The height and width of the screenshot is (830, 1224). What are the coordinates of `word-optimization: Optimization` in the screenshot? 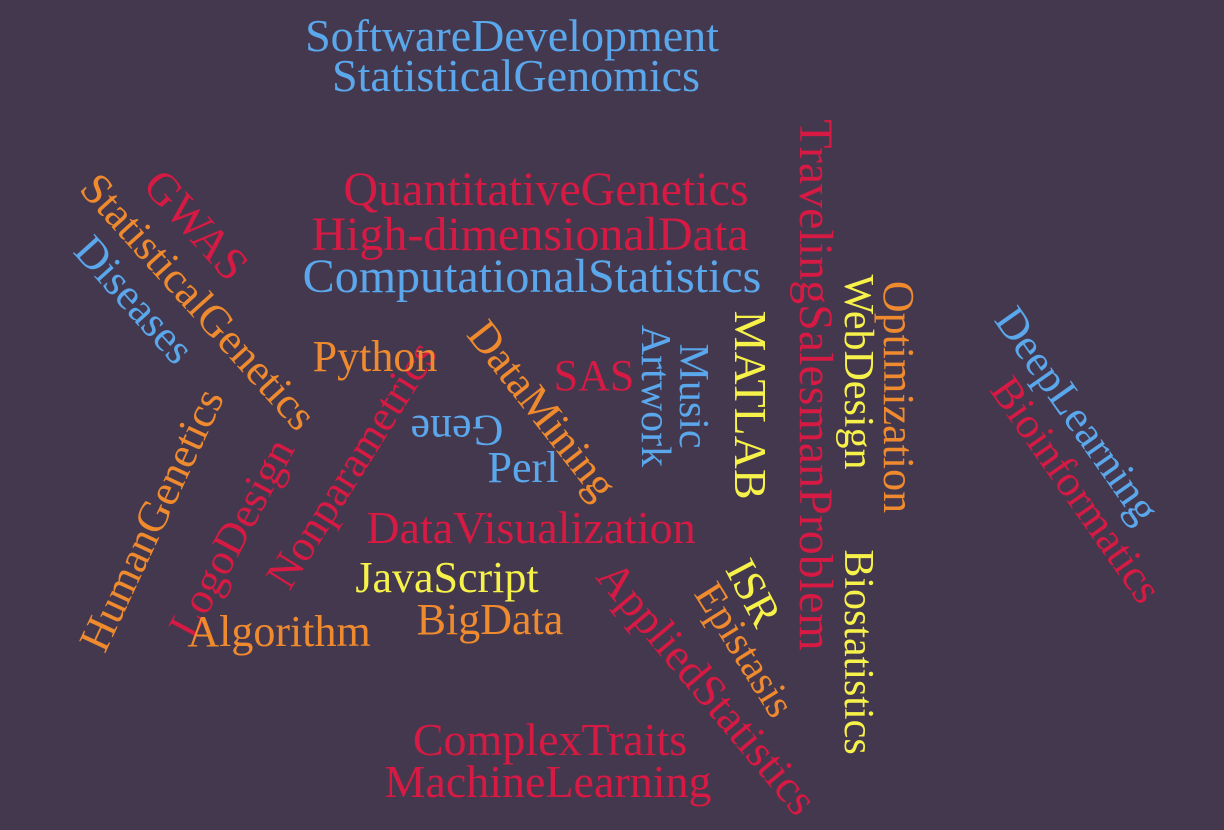 It's located at (898, 397).